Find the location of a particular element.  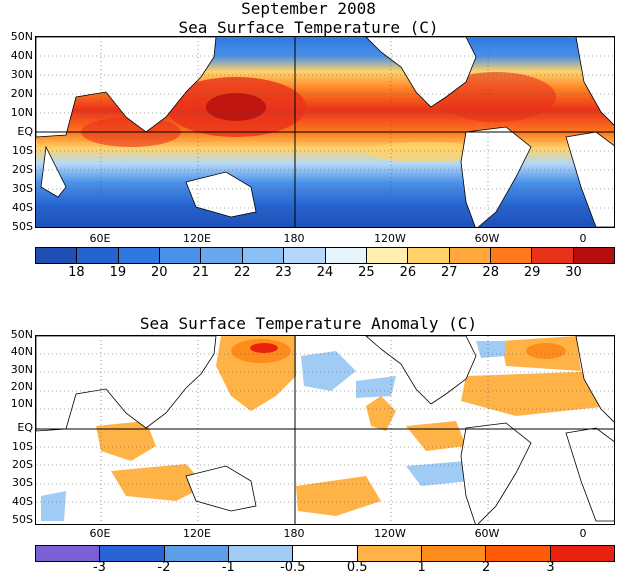

colorbar-tick-label: 0.5 is located at coordinates (357, 567).